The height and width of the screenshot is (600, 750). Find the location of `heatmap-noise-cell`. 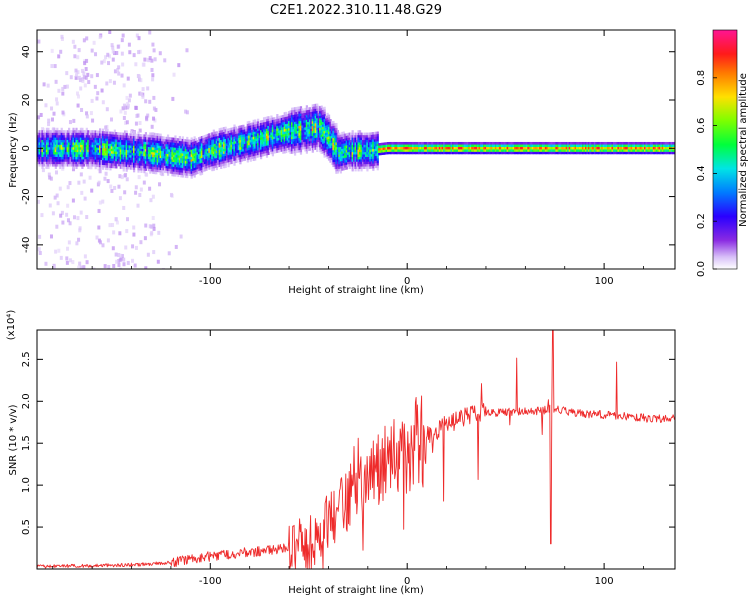

heatmap-noise-cell is located at coordinates (79, 182).